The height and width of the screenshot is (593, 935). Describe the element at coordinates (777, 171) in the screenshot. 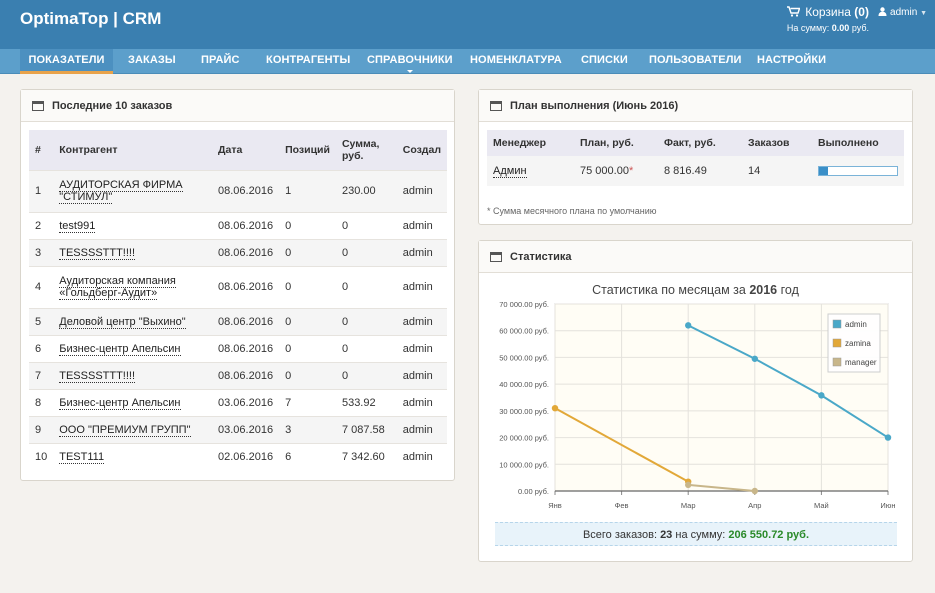

I see `orders-count-cell: 14` at that location.